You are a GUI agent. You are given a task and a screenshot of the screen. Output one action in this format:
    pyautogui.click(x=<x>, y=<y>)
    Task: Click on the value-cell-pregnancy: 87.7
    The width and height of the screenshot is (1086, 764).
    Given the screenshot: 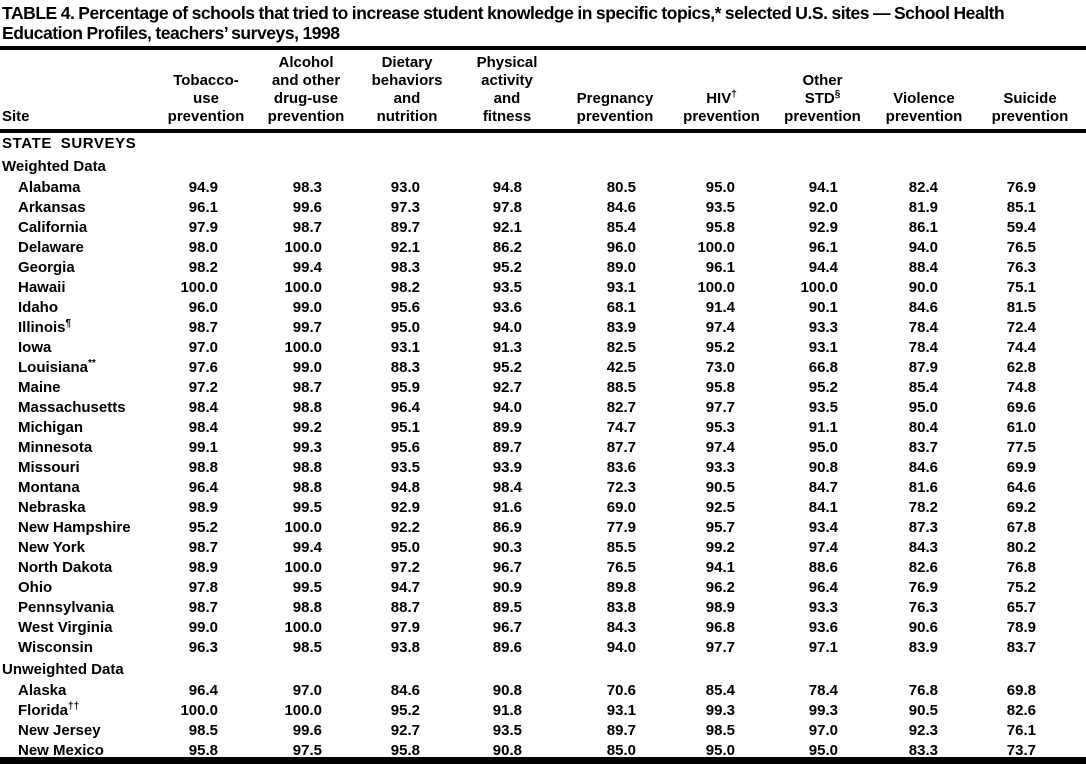 What is the action you would take?
    pyautogui.click(x=621, y=447)
    